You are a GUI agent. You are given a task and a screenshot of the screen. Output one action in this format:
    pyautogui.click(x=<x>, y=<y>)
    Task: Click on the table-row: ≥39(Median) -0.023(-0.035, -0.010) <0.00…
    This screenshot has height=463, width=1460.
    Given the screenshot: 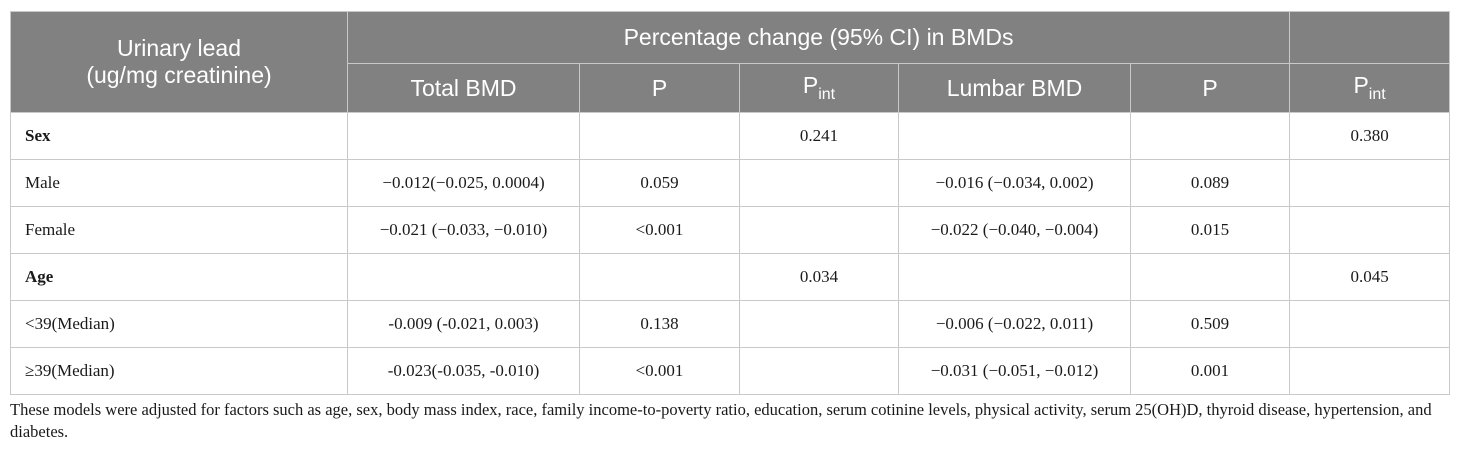 What is the action you would take?
    pyautogui.click(x=730, y=371)
    